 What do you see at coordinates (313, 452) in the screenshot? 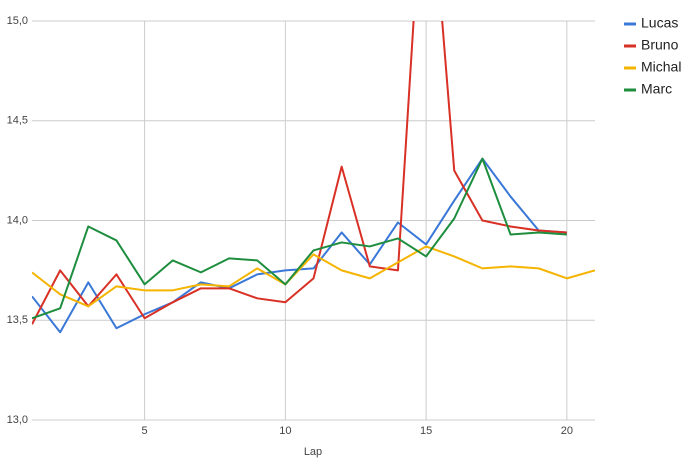
I see `x-axis-label: Lap` at bounding box center [313, 452].